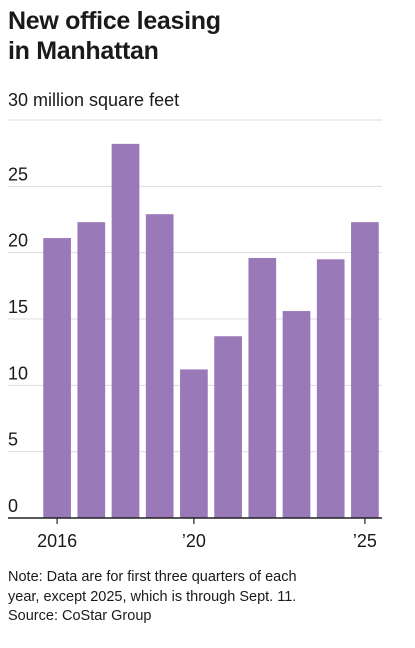 The image size is (415, 648). I want to click on bar-2016, so click(57, 378).